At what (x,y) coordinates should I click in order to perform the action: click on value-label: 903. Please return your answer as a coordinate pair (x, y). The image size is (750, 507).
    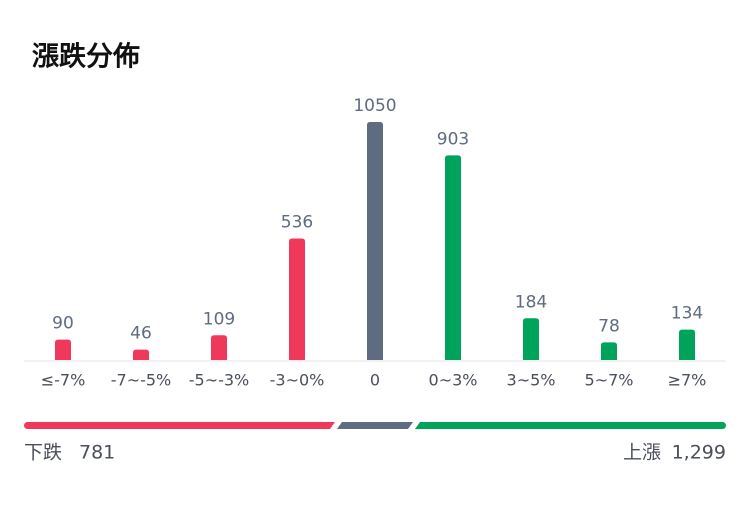
    Looking at the image, I should click on (453, 139).